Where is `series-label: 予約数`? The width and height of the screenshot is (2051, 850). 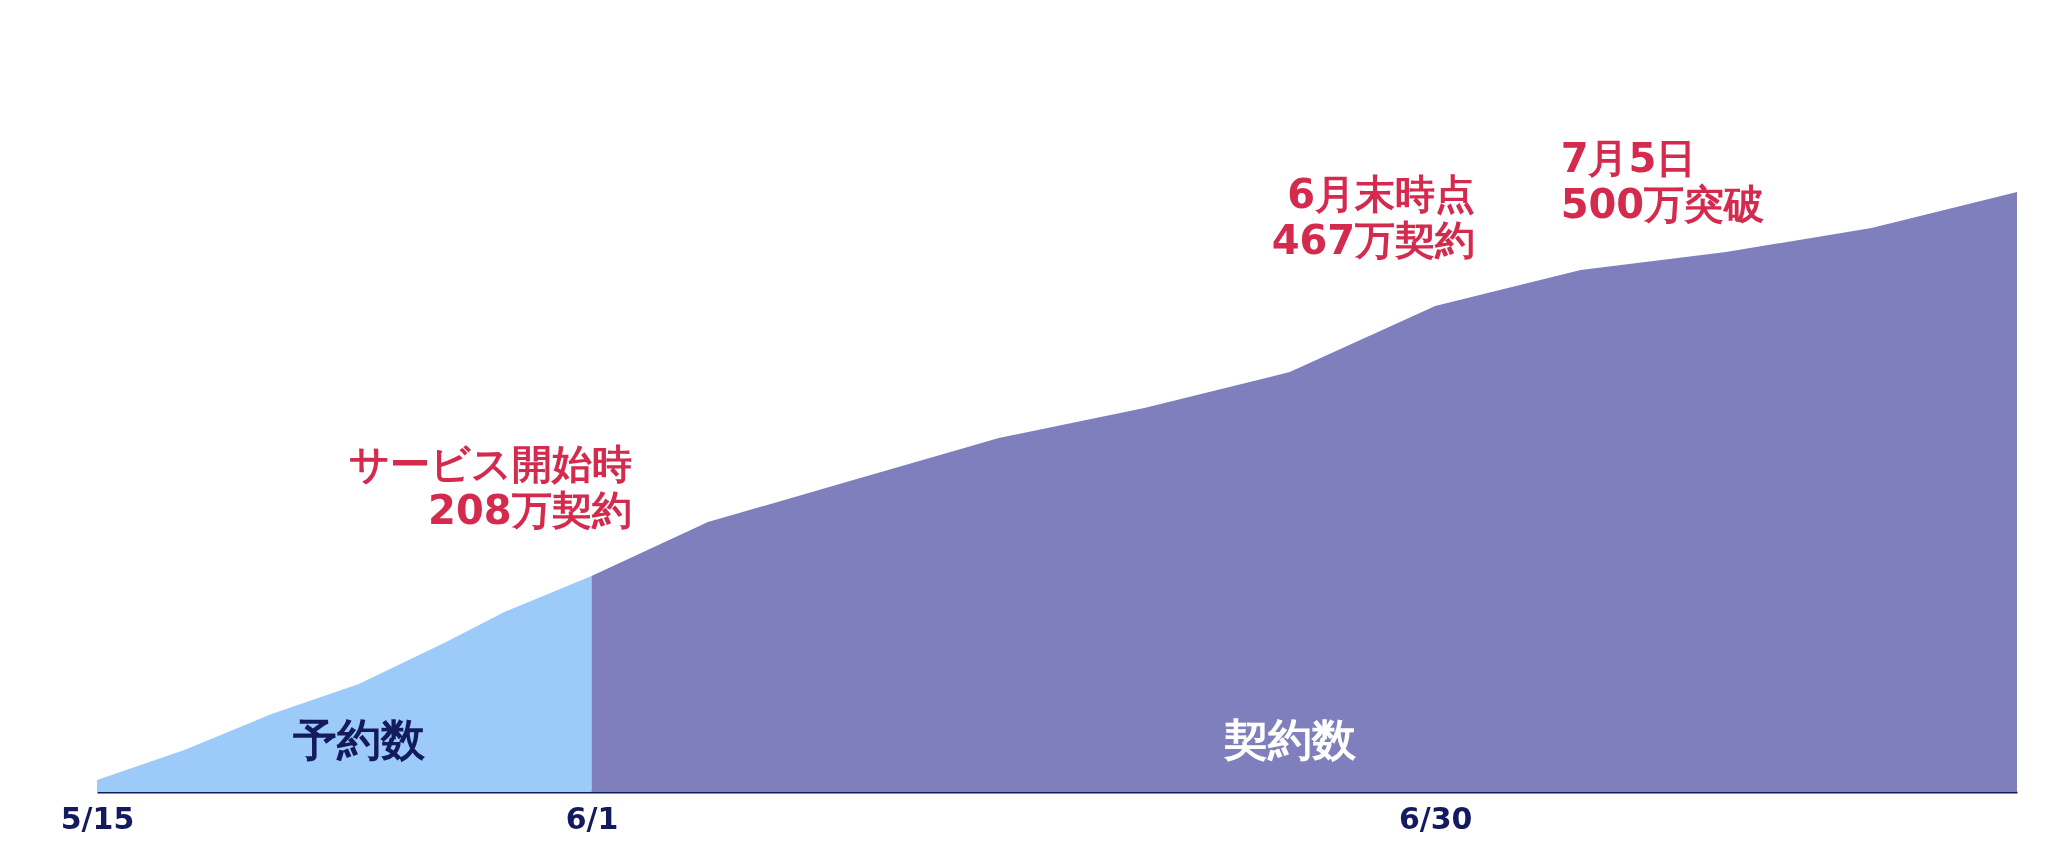 series-label: 予約数 is located at coordinates (359, 739).